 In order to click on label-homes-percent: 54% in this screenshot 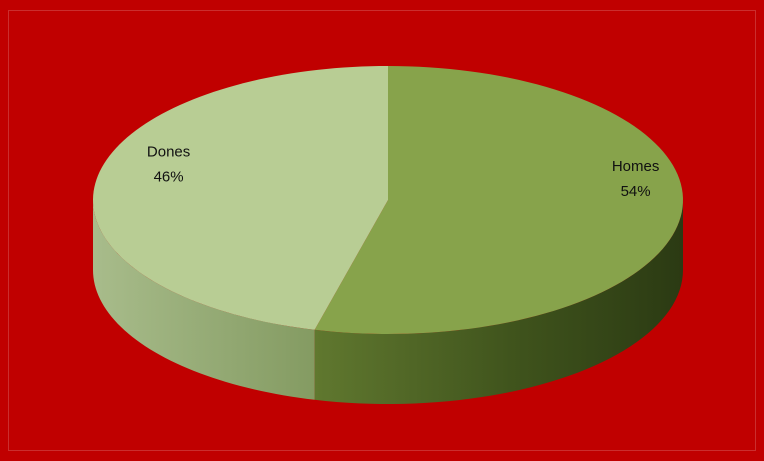, I will do `click(636, 191)`.